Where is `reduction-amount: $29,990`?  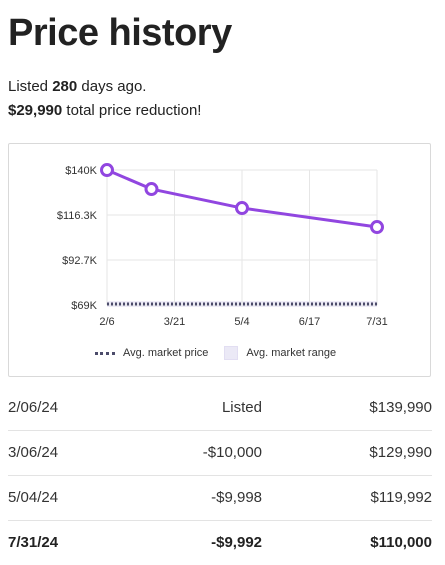
reduction-amount: $29,990 is located at coordinates (35, 110).